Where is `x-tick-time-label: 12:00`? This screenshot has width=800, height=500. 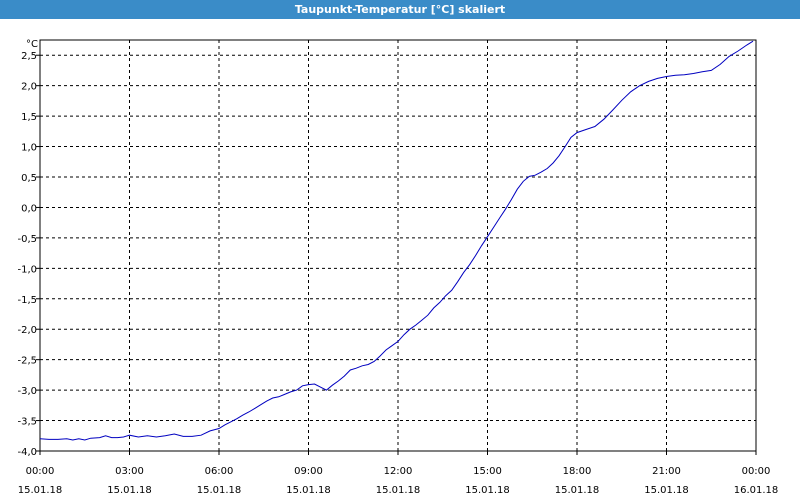 x-tick-time-label: 12:00 is located at coordinates (398, 471).